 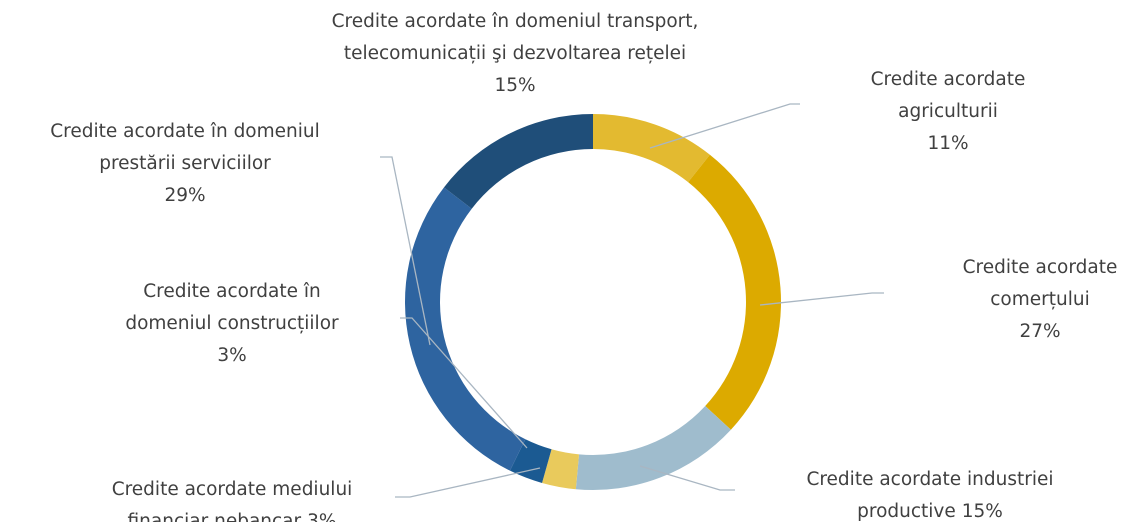 I want to click on data-label: Credite acordate comerțului 27%, so click(x=1040, y=299).